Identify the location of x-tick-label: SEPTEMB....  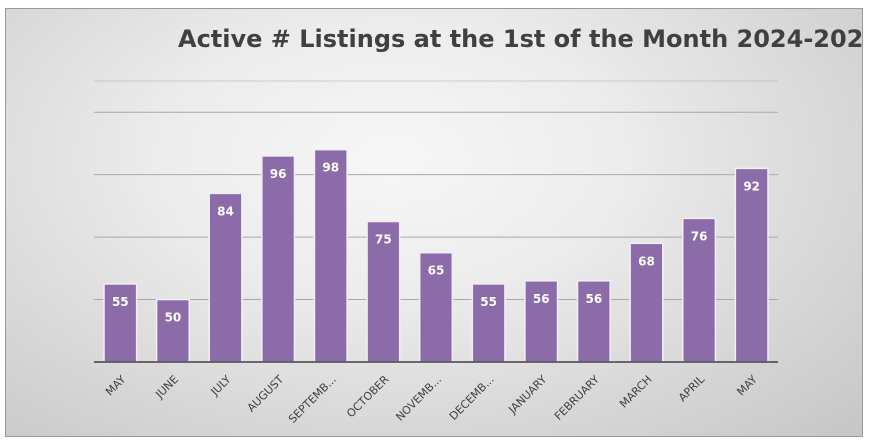
(312, 399).